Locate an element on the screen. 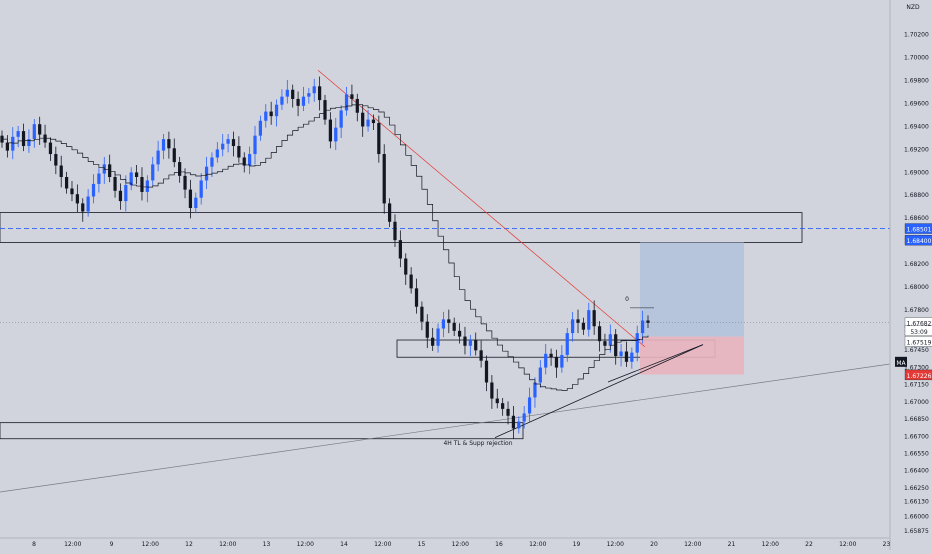 The height and width of the screenshot is (554, 932). stop-zone is located at coordinates (692, 355).